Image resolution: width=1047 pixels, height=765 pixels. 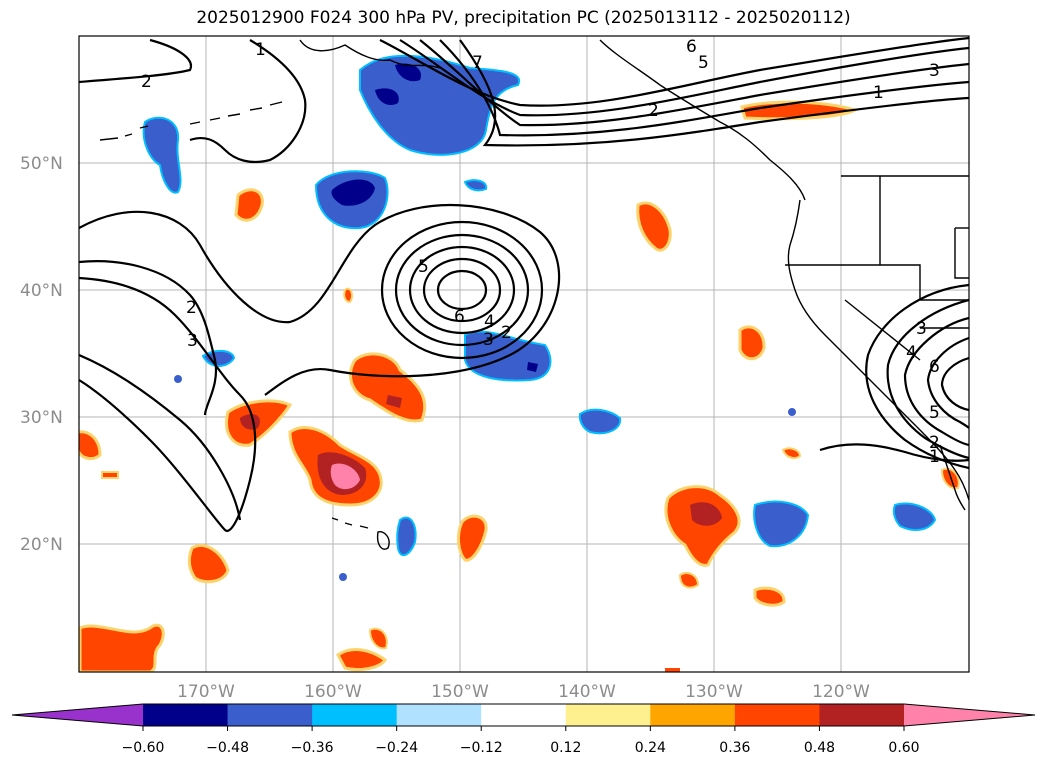 I want to click on colorbar-tick-label: −0.24, so click(x=396, y=748).